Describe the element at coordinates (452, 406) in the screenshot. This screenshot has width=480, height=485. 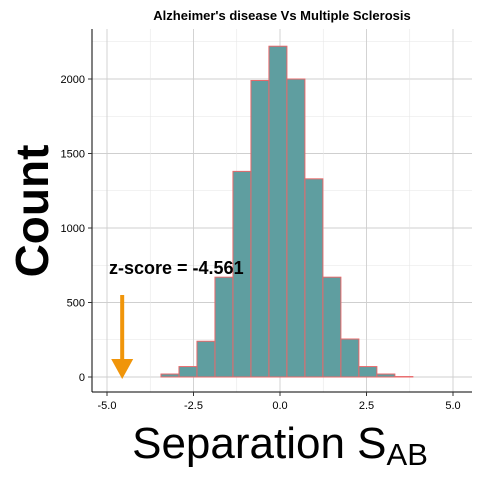
I see `x-tick-label: 5.0` at that location.